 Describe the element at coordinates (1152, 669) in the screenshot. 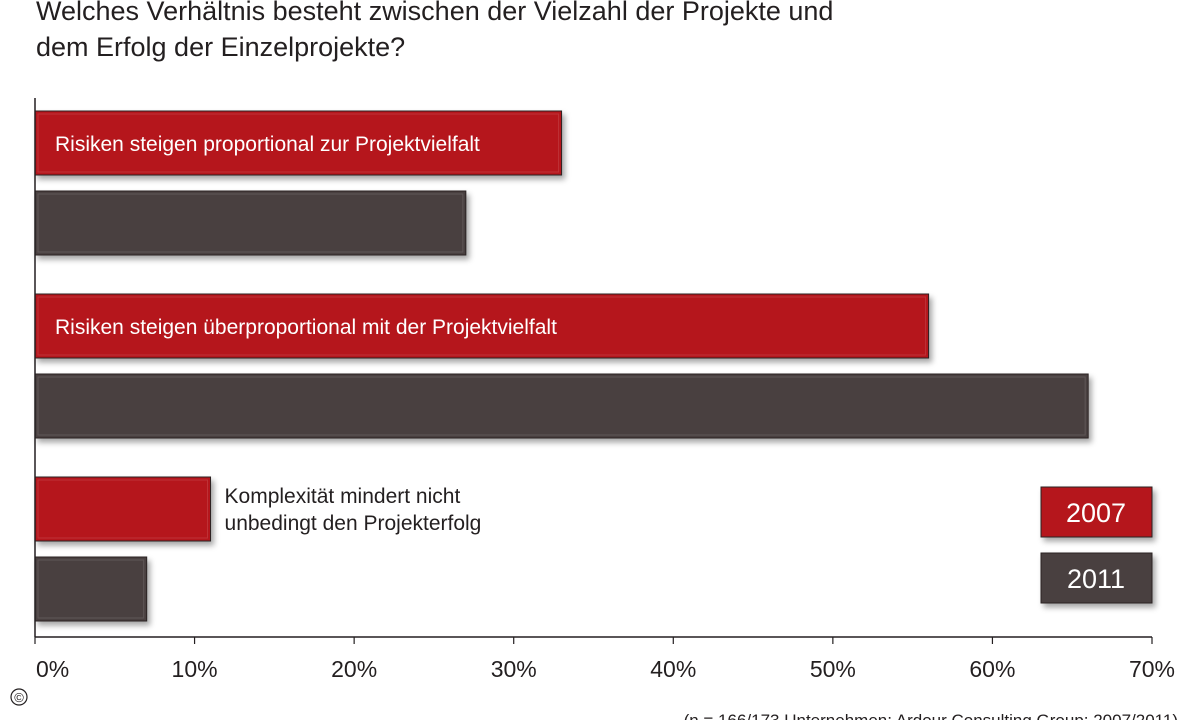

I see `x-tick-label: 70%` at that location.